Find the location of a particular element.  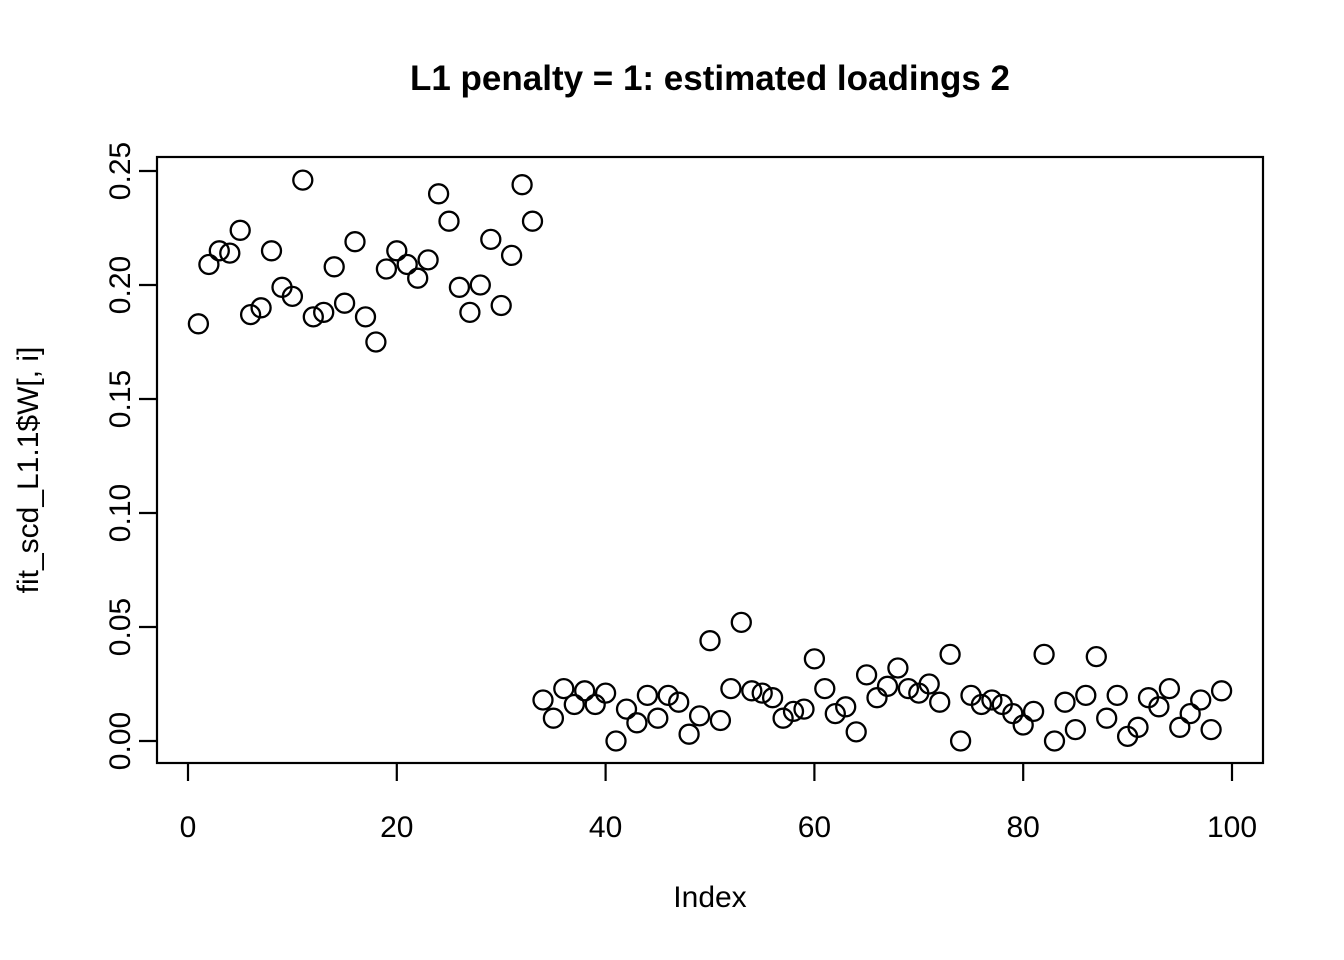

x-axis-title: Index is located at coordinates (709, 897).